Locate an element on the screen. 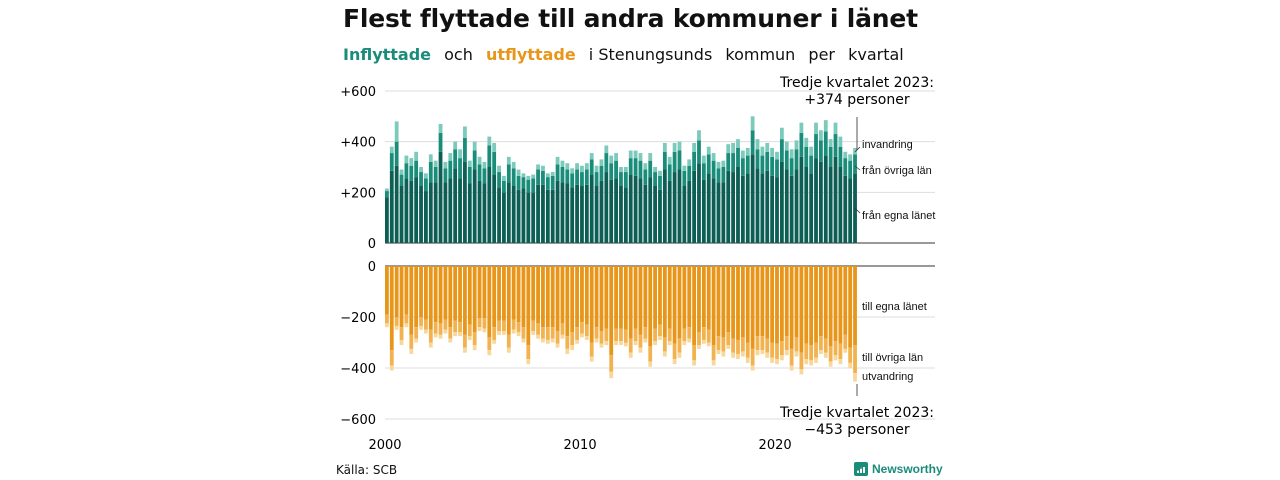 Image resolution: width=1280 pixels, height=480 pixels. annotation-bottom-line1: Tredje kvartalet 2023: is located at coordinates (856, 413).